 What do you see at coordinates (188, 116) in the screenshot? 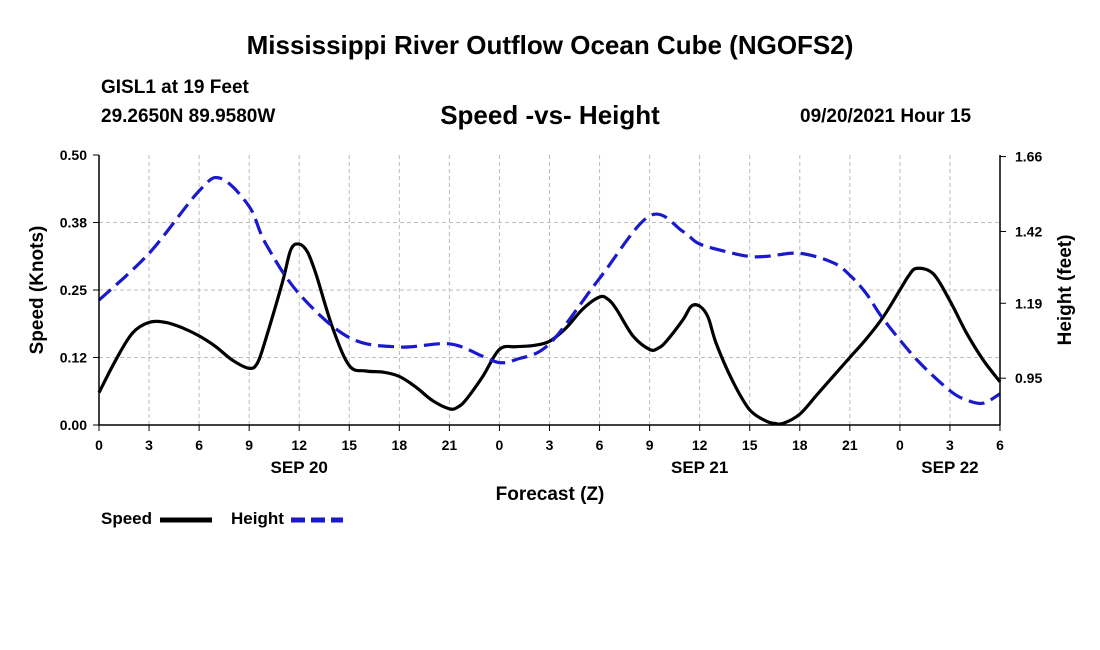
I see `station-coordinates: 29.2650N 89.9580W` at bounding box center [188, 116].